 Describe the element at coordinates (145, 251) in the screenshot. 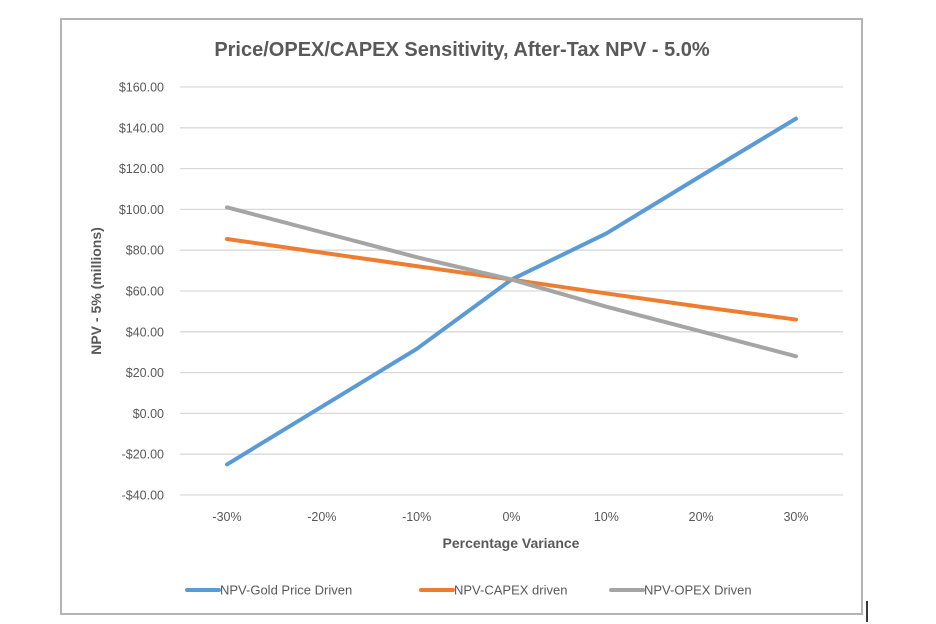

I see `y-tick-label: $80.00` at that location.